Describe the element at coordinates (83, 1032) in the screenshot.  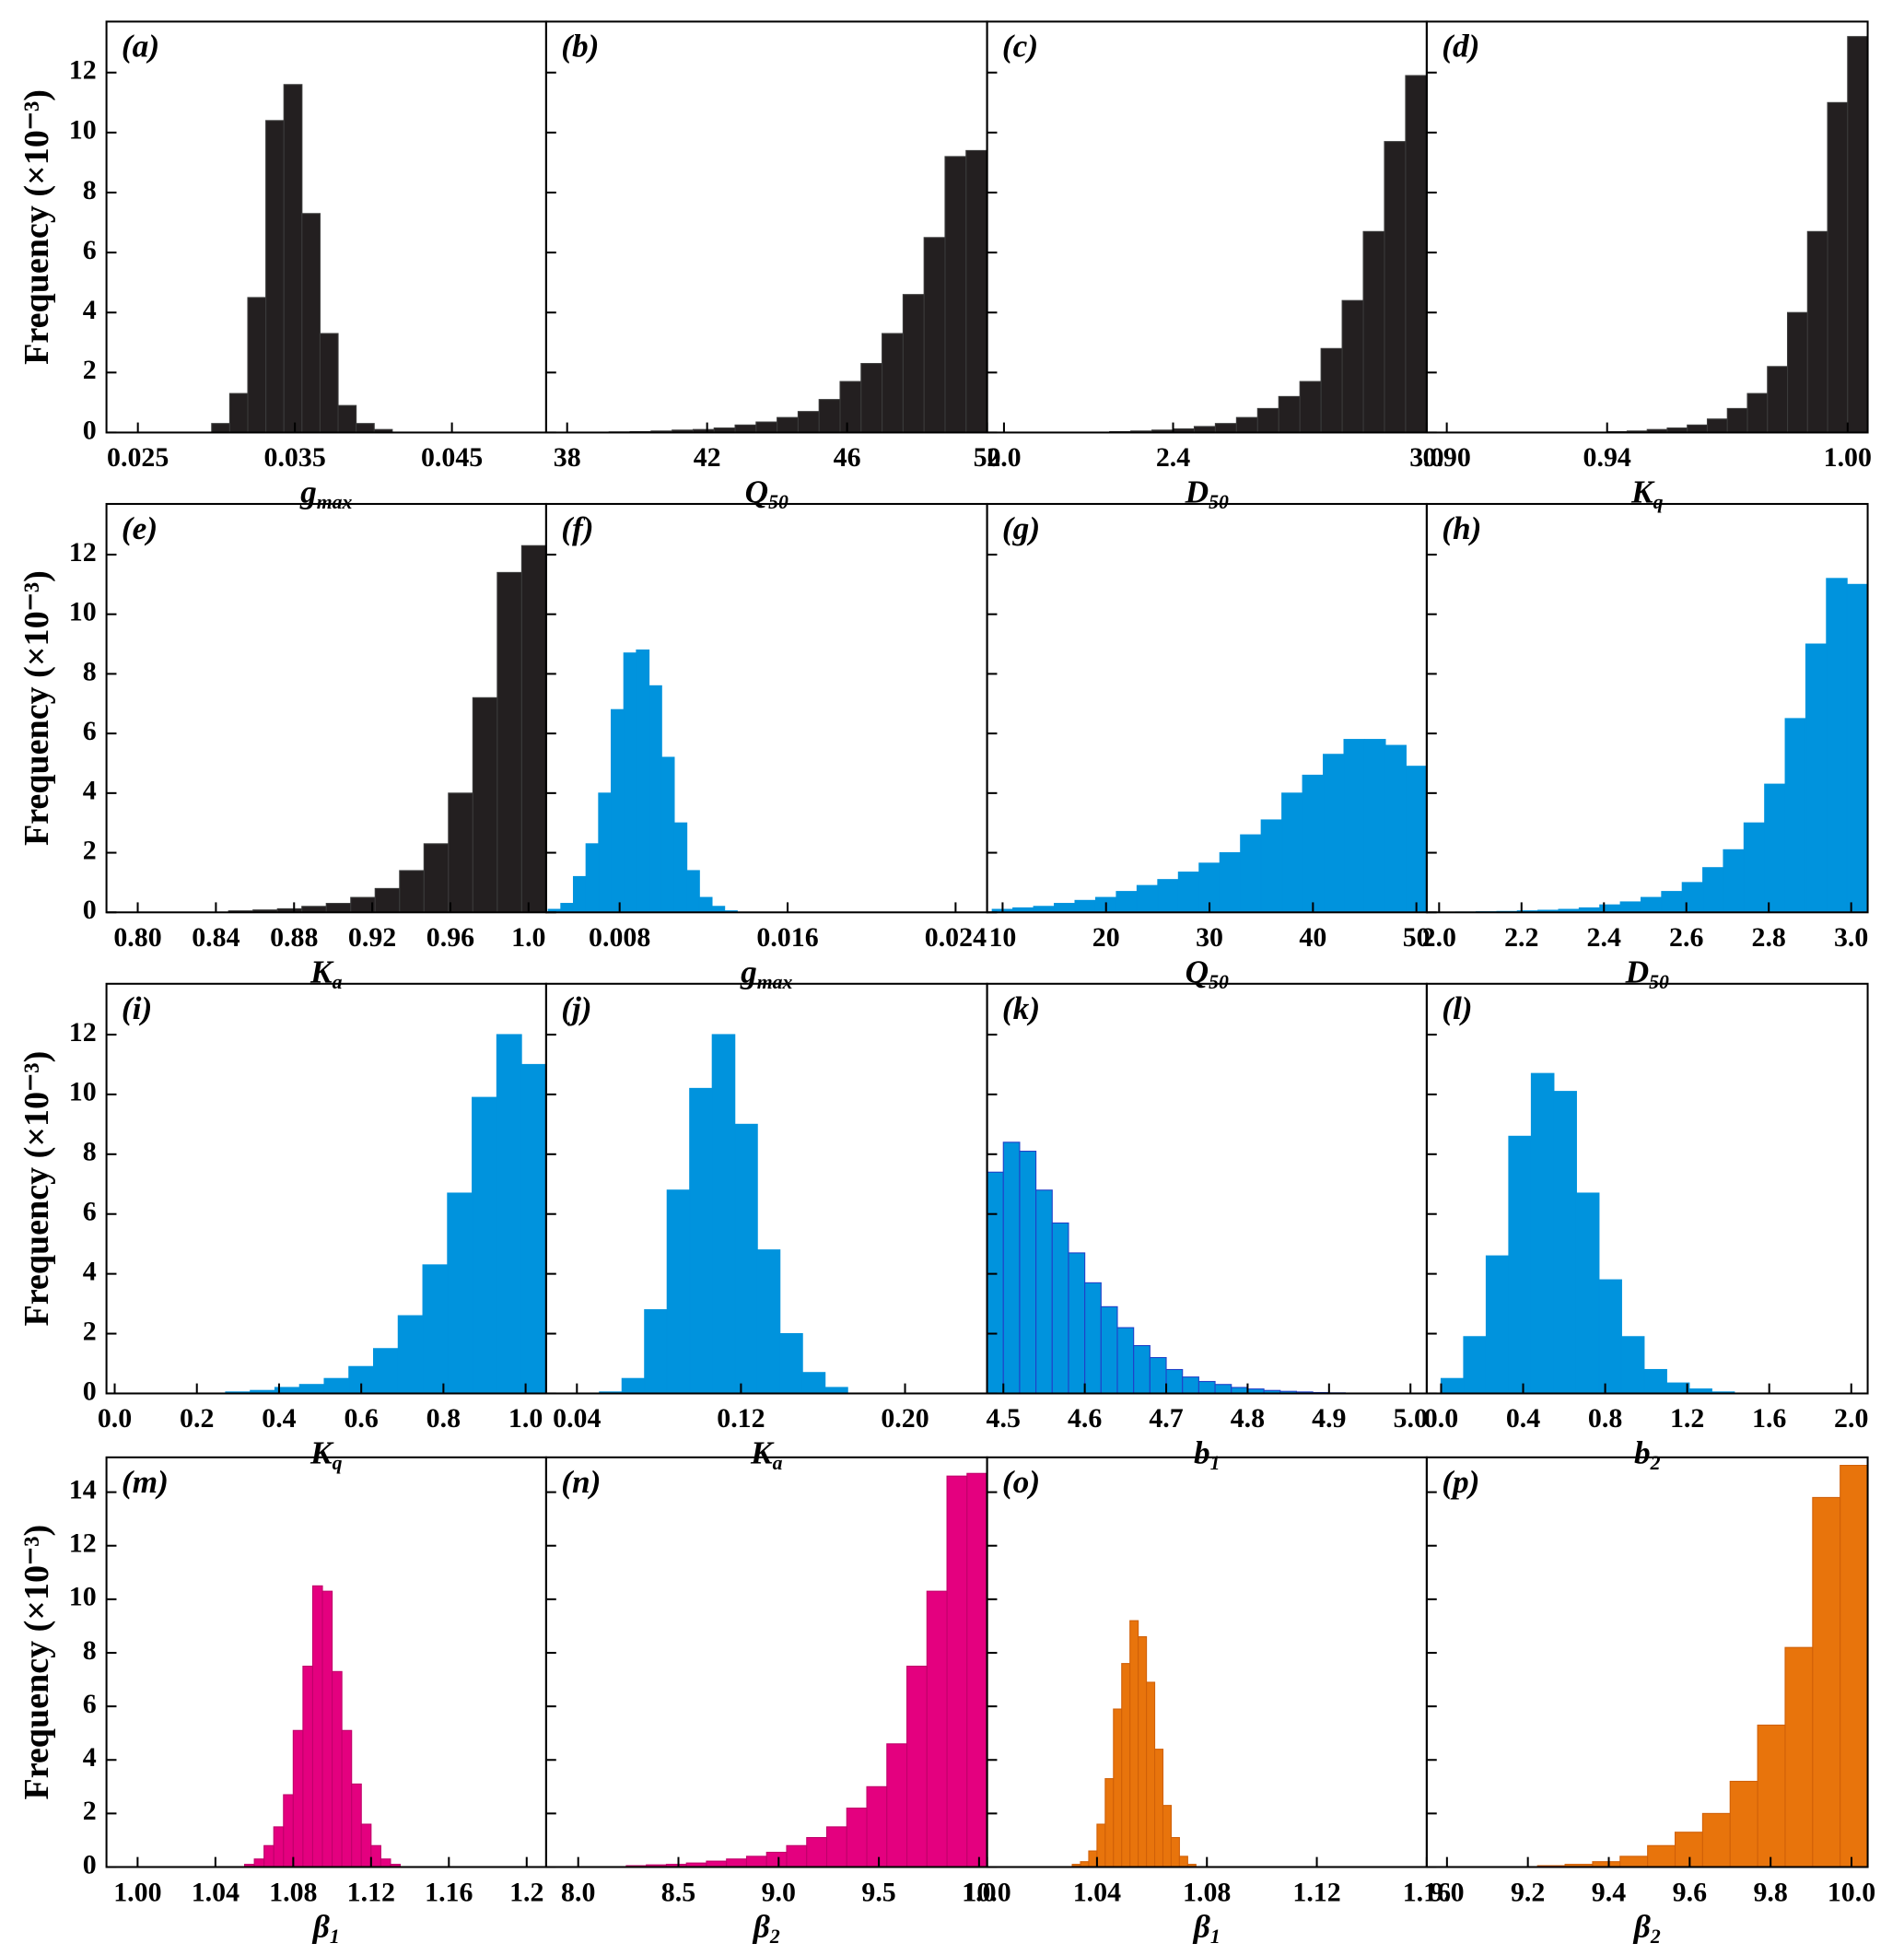
I see `y-tick-label: 12` at that location.